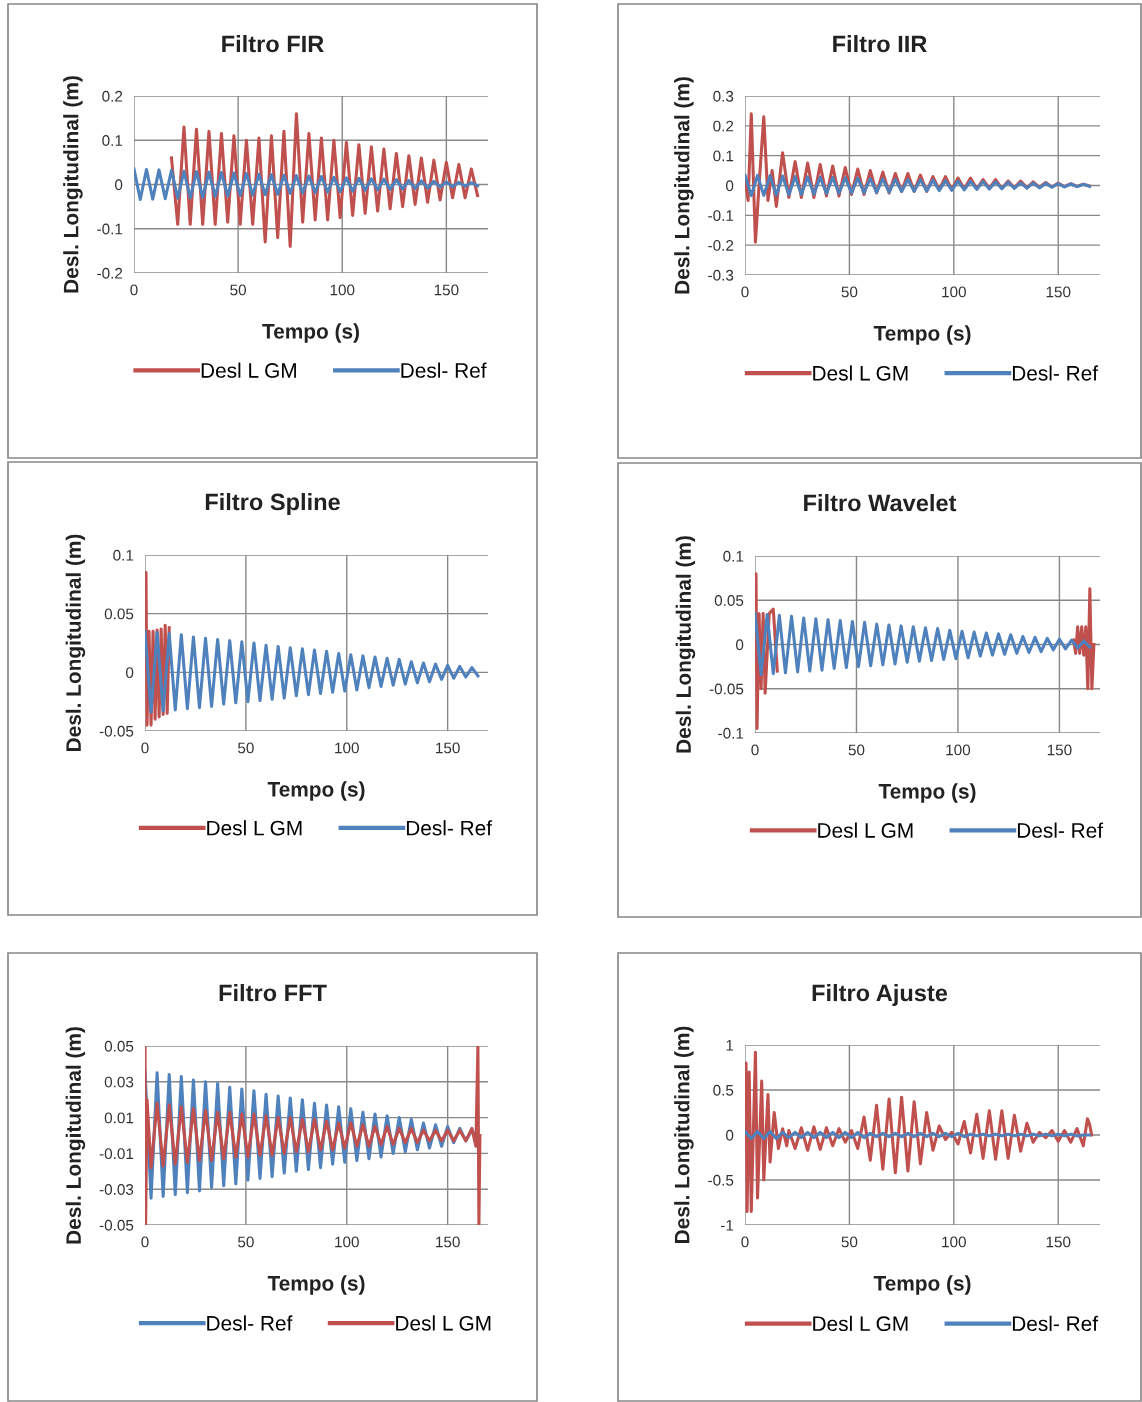 This screenshot has width=1142, height=1402. Describe the element at coordinates (723, 1090) in the screenshot. I see `y-tick-label: 0.5` at that location.